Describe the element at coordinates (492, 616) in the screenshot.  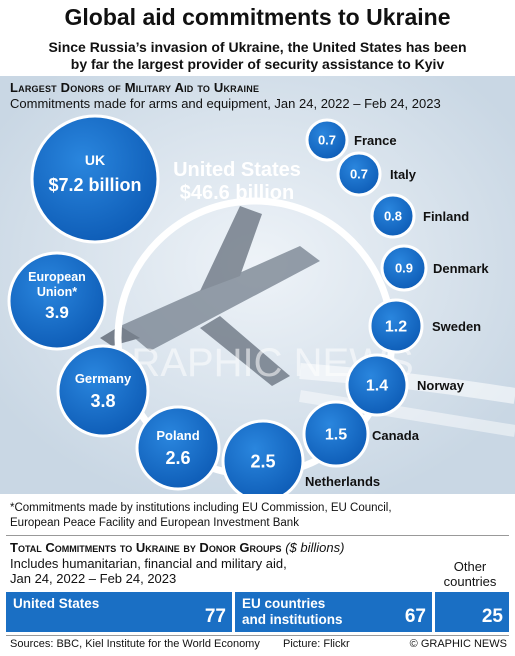
I see `bar-value-other-countries: 25` at that location.